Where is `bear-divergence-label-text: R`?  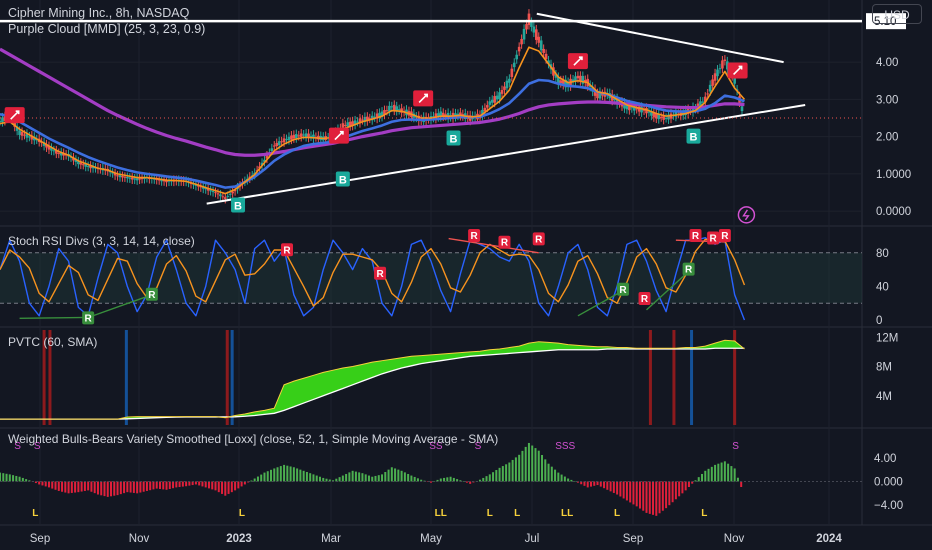
bear-divergence-label-text: R is located at coordinates (696, 236).